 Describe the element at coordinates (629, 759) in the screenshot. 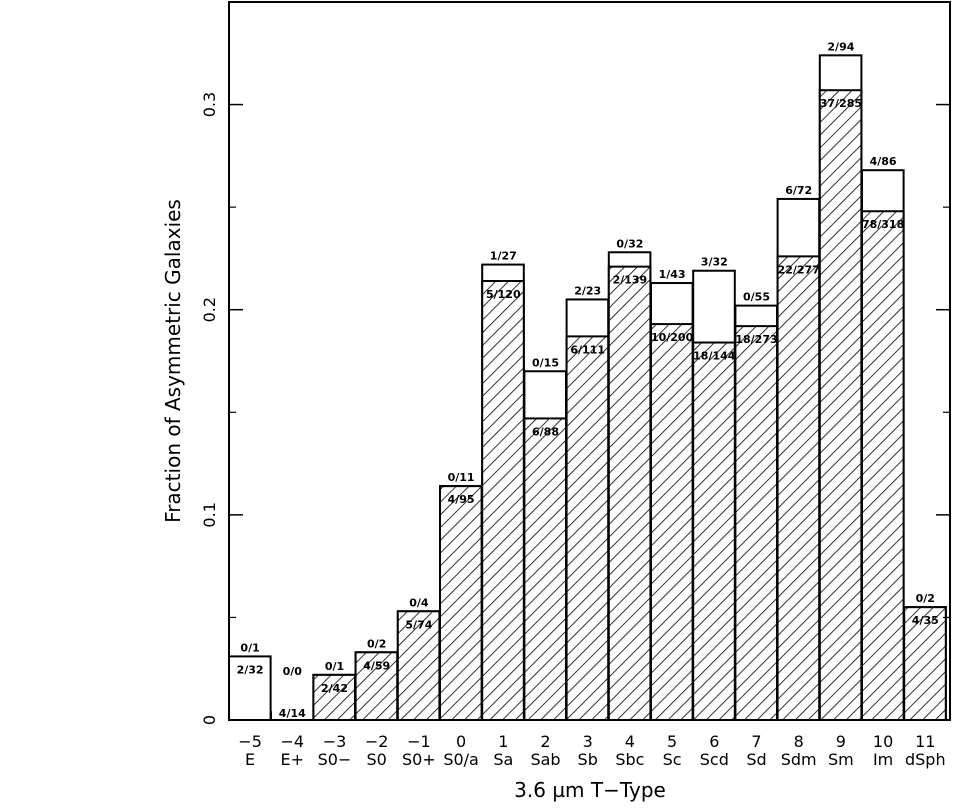

I see `x-tick-class-10: Sbc` at that location.